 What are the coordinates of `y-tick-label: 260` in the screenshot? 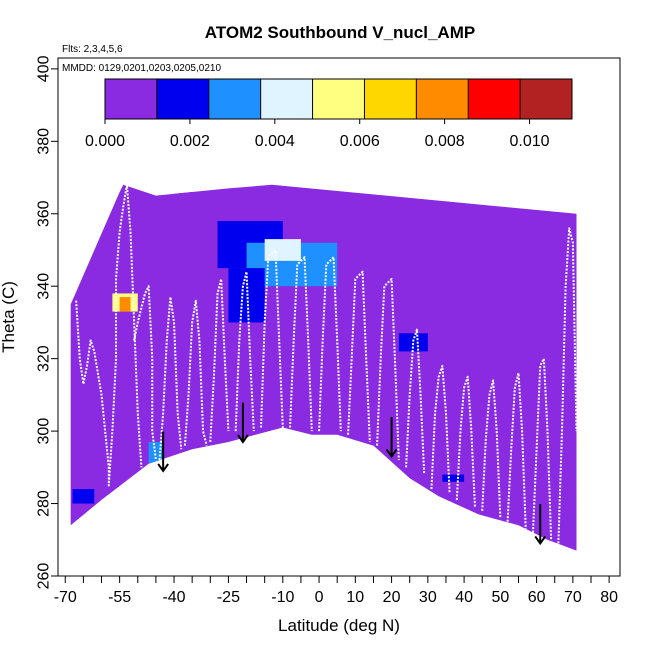 It's located at (44, 576).